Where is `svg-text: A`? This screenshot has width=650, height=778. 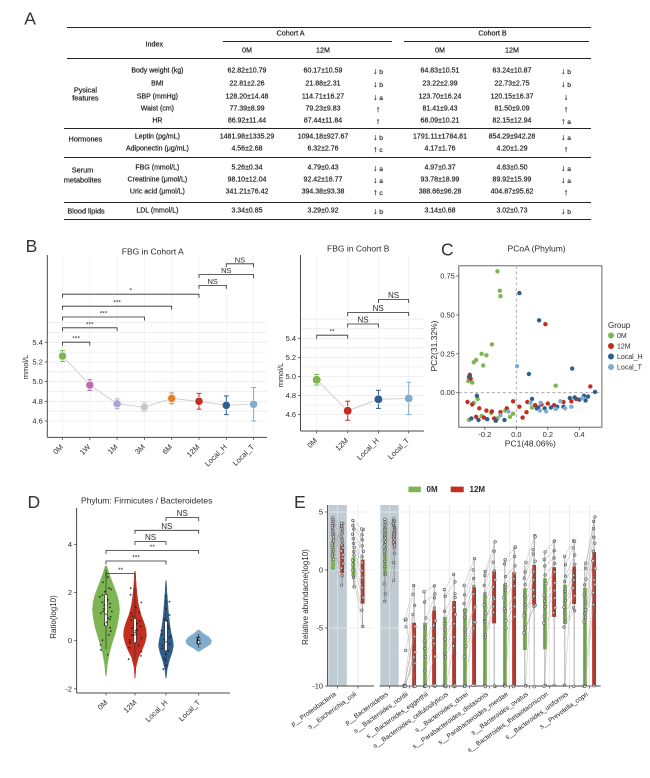 svg-text: A is located at coordinates (30, 19).